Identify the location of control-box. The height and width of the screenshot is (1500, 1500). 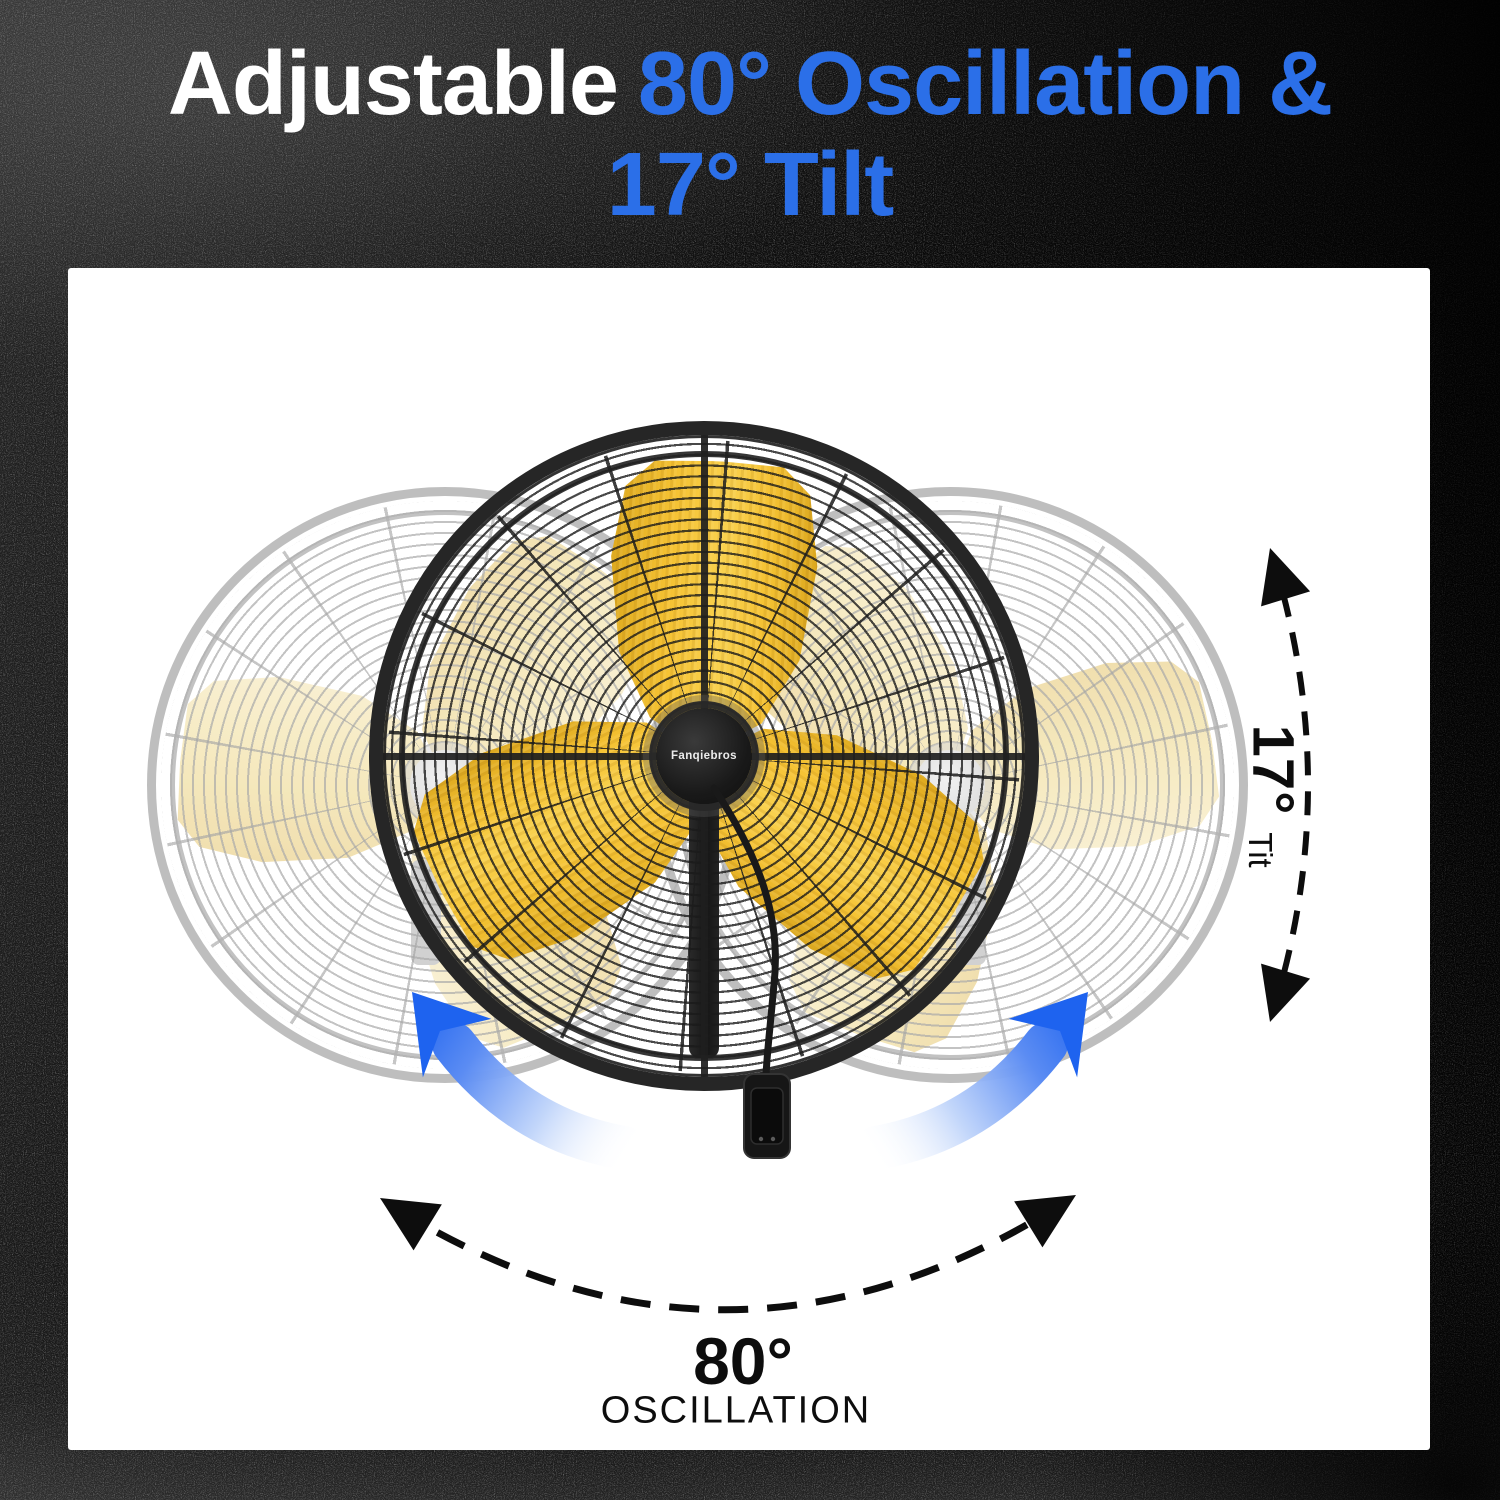
(767, 1116).